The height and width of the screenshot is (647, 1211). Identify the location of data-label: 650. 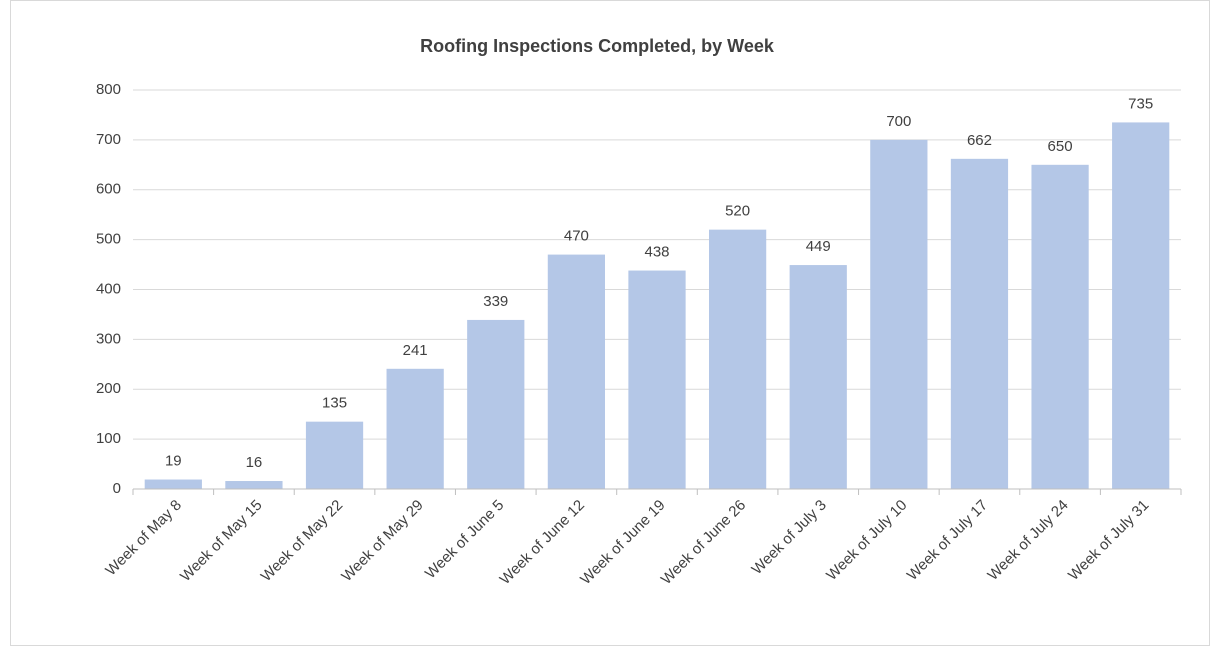
(1060, 146).